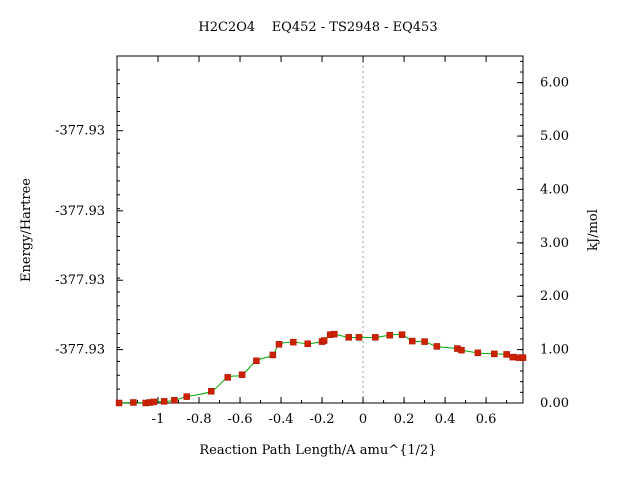  I want to click on y-right-tick-label: 1.00, so click(554, 350).